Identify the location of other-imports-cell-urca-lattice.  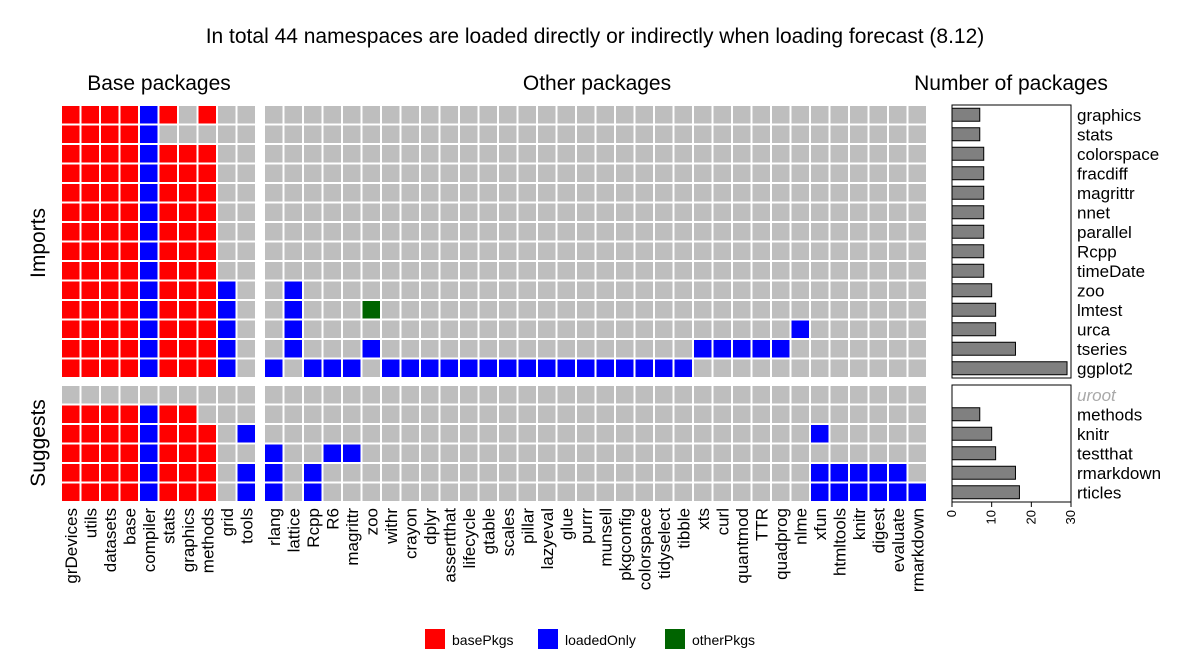
(293, 329).